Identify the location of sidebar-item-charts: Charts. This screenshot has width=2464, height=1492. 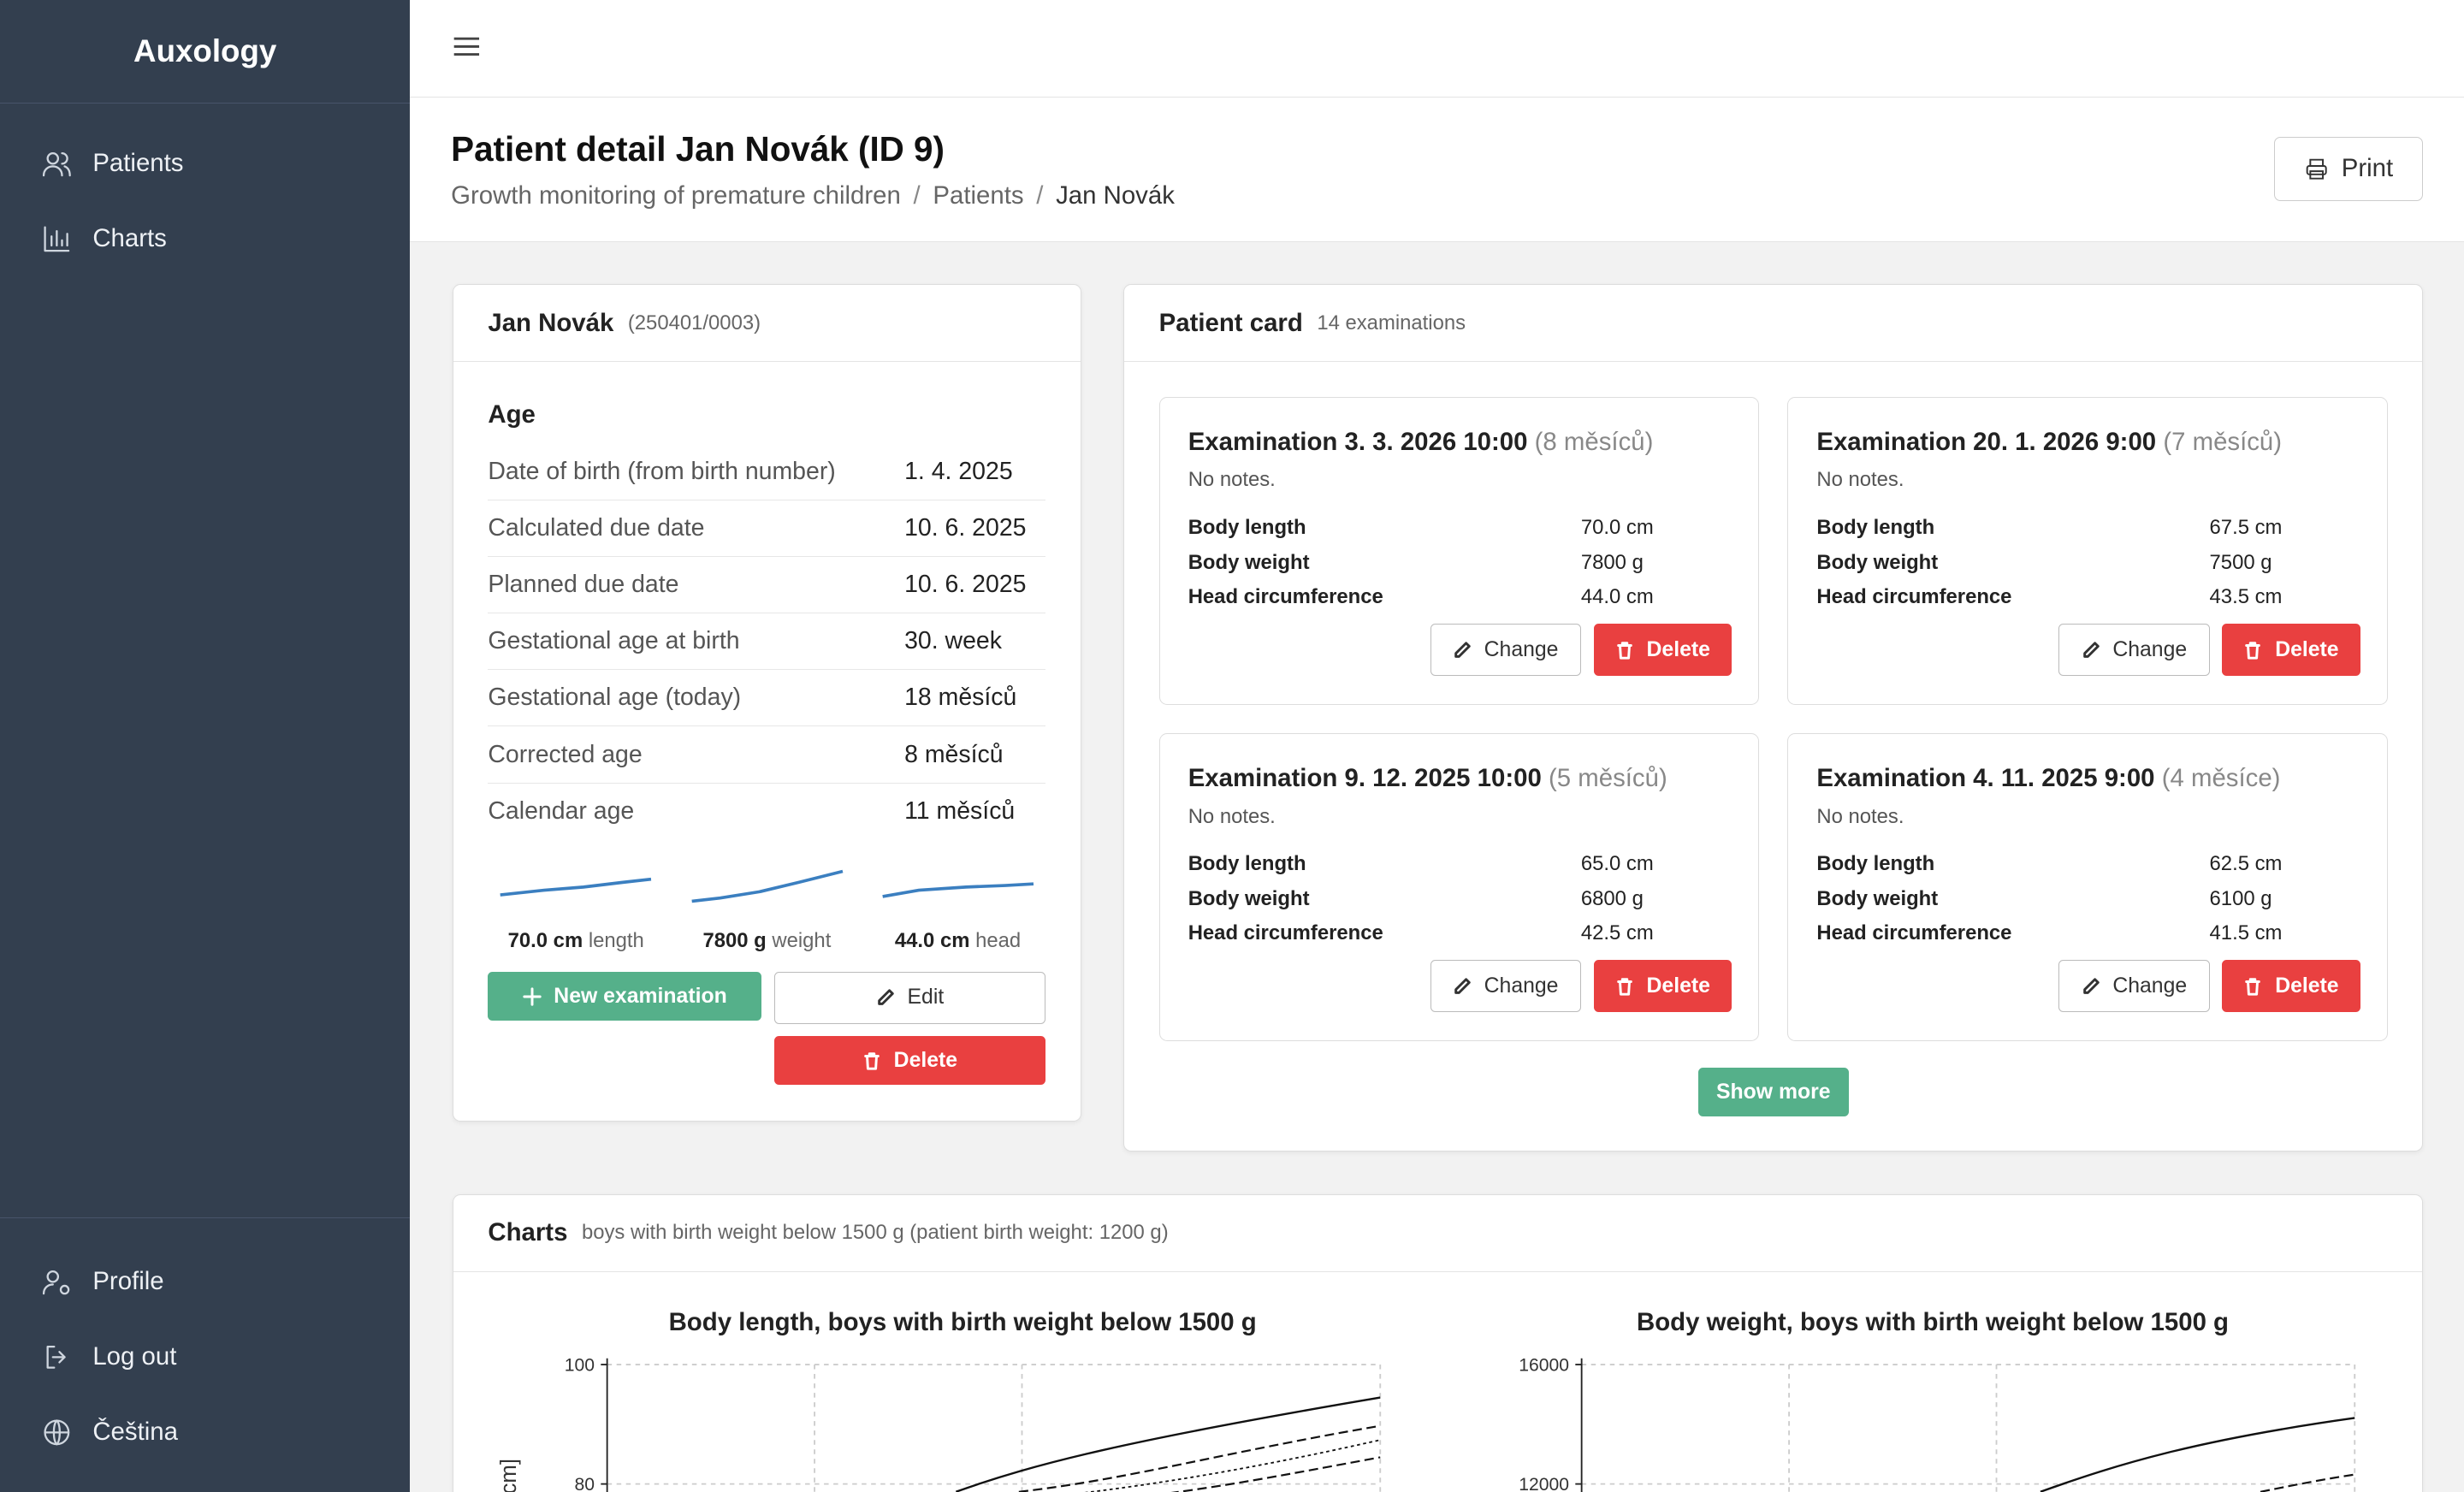
(205, 238).